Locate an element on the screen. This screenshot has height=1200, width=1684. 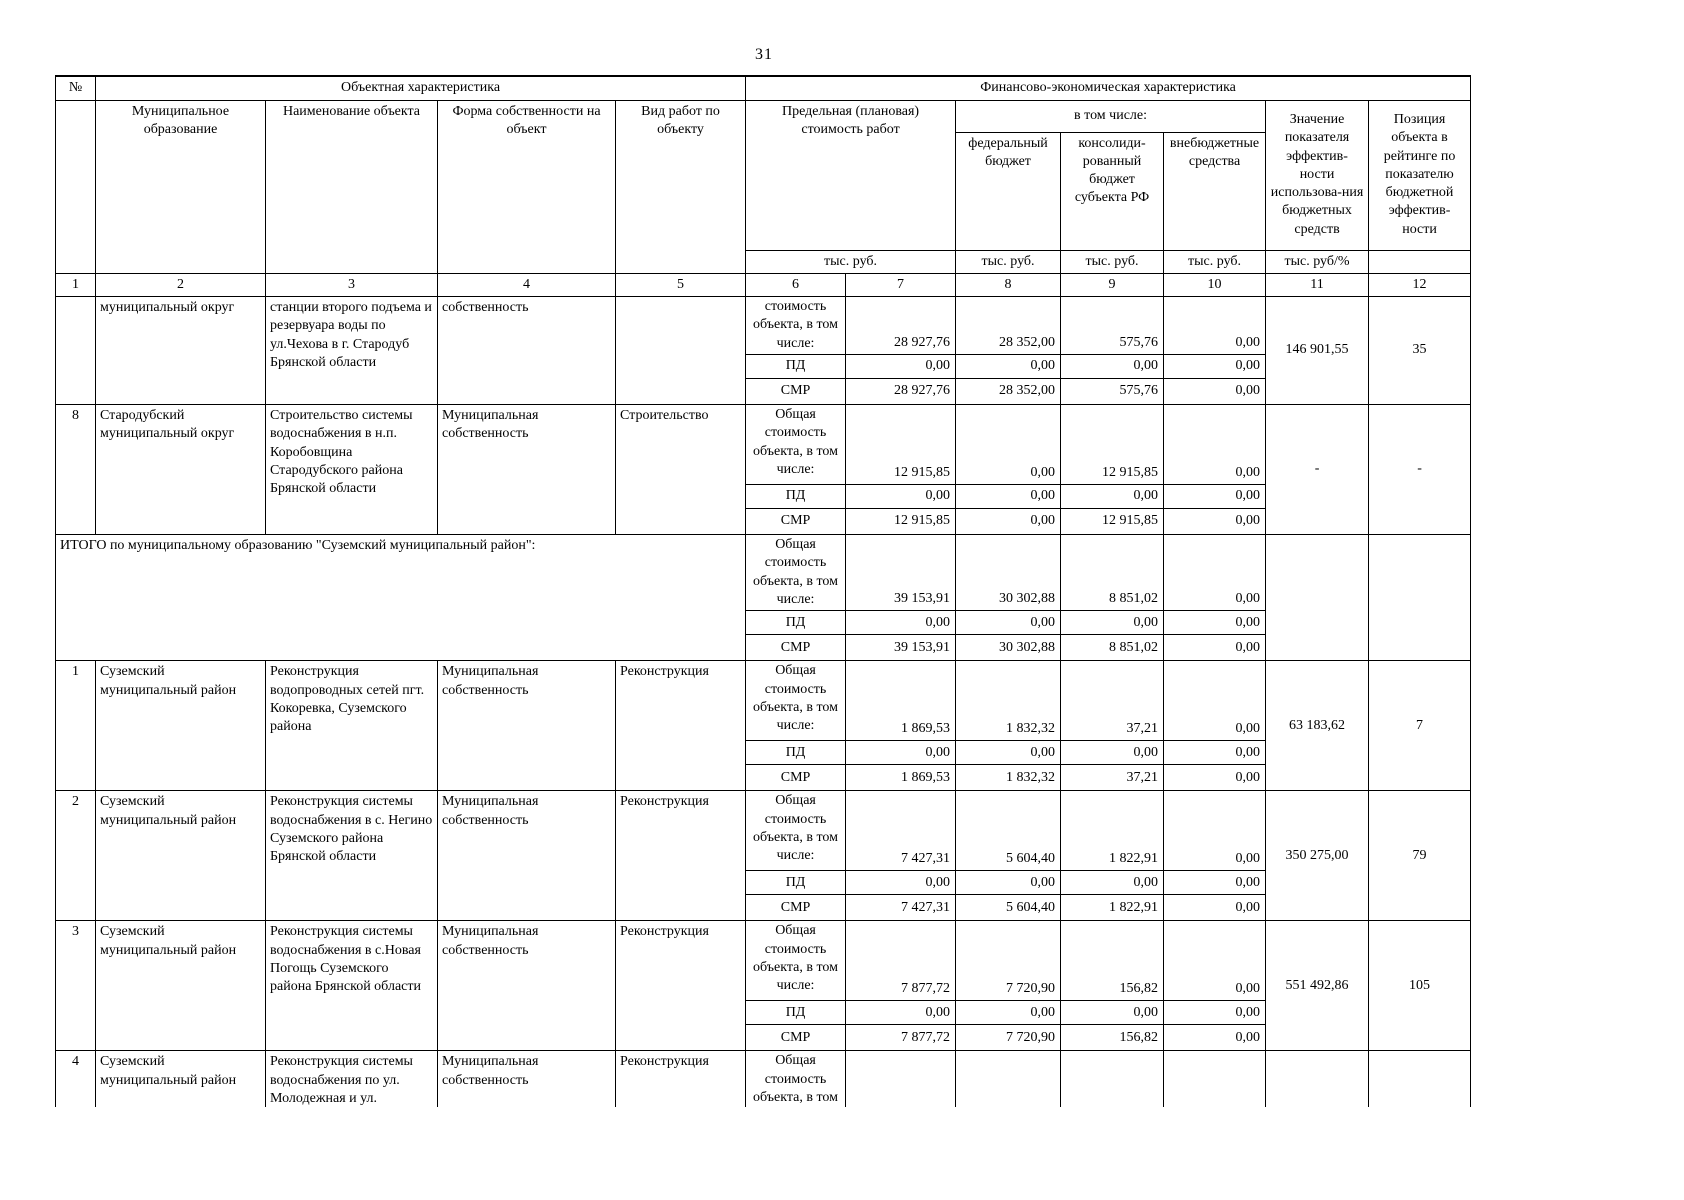
row-total-cost is located at coordinates (901, 1078).